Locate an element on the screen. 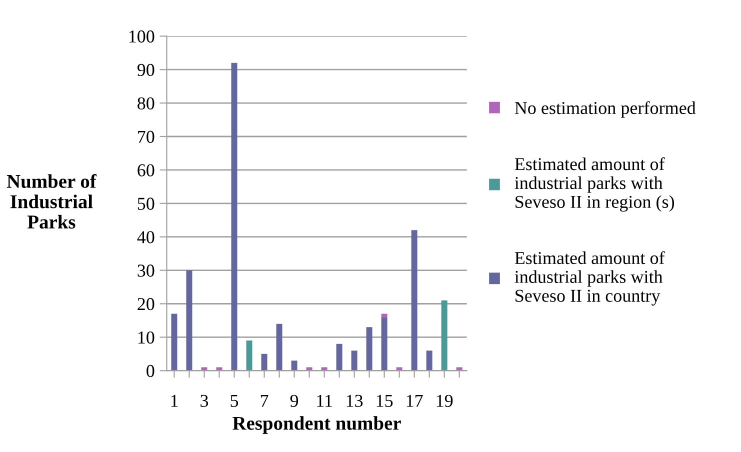 The image size is (741, 452). y-tick-label: 60 is located at coordinates (146, 170).